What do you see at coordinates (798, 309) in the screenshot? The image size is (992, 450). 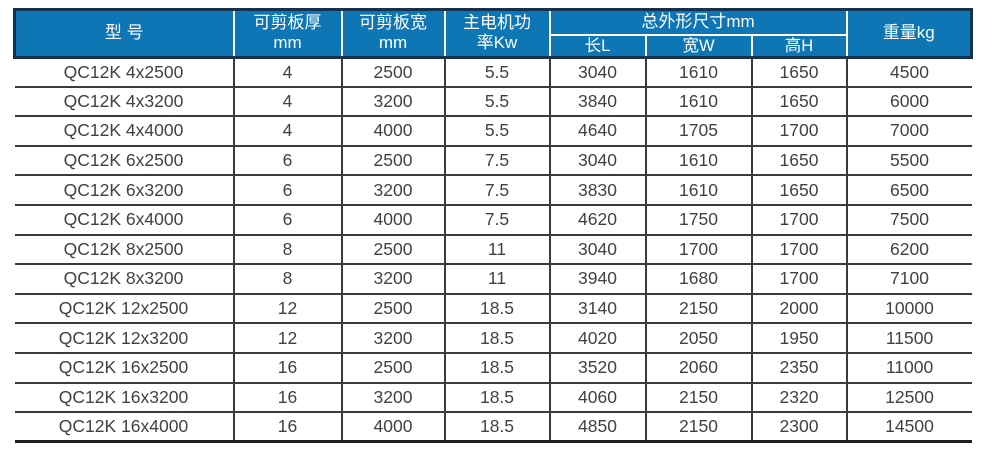 I see `cell-height: 2000` at bounding box center [798, 309].